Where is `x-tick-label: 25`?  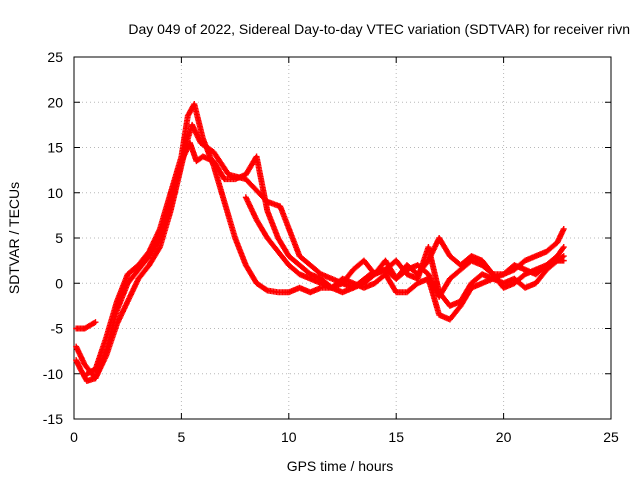 x-tick-label: 25 is located at coordinates (611, 437).